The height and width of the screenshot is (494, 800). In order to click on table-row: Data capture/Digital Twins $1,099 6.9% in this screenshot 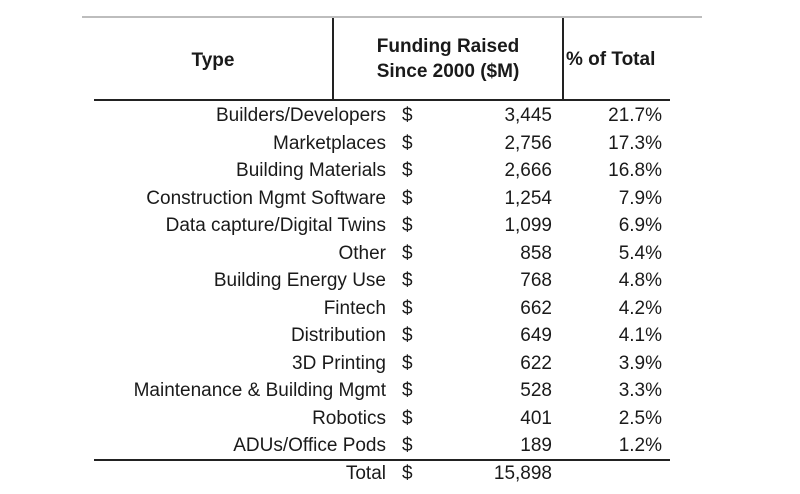, I will do `click(400, 225)`.